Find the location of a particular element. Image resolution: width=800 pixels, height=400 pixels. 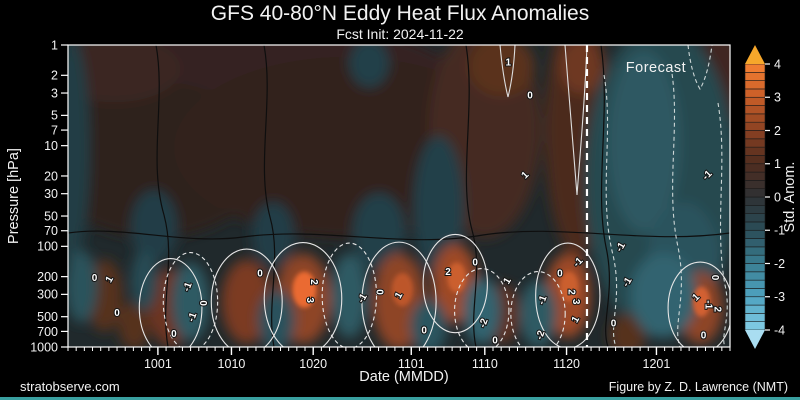

x-tick-label: 1010 is located at coordinates (232, 364).